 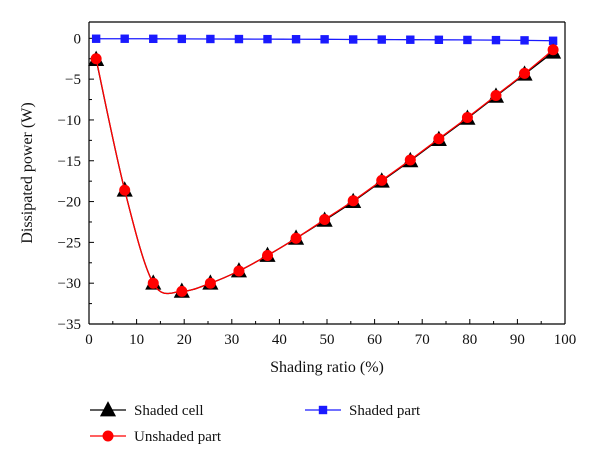 What do you see at coordinates (73, 80) in the screenshot?
I see `y-tick-label: −5` at bounding box center [73, 80].